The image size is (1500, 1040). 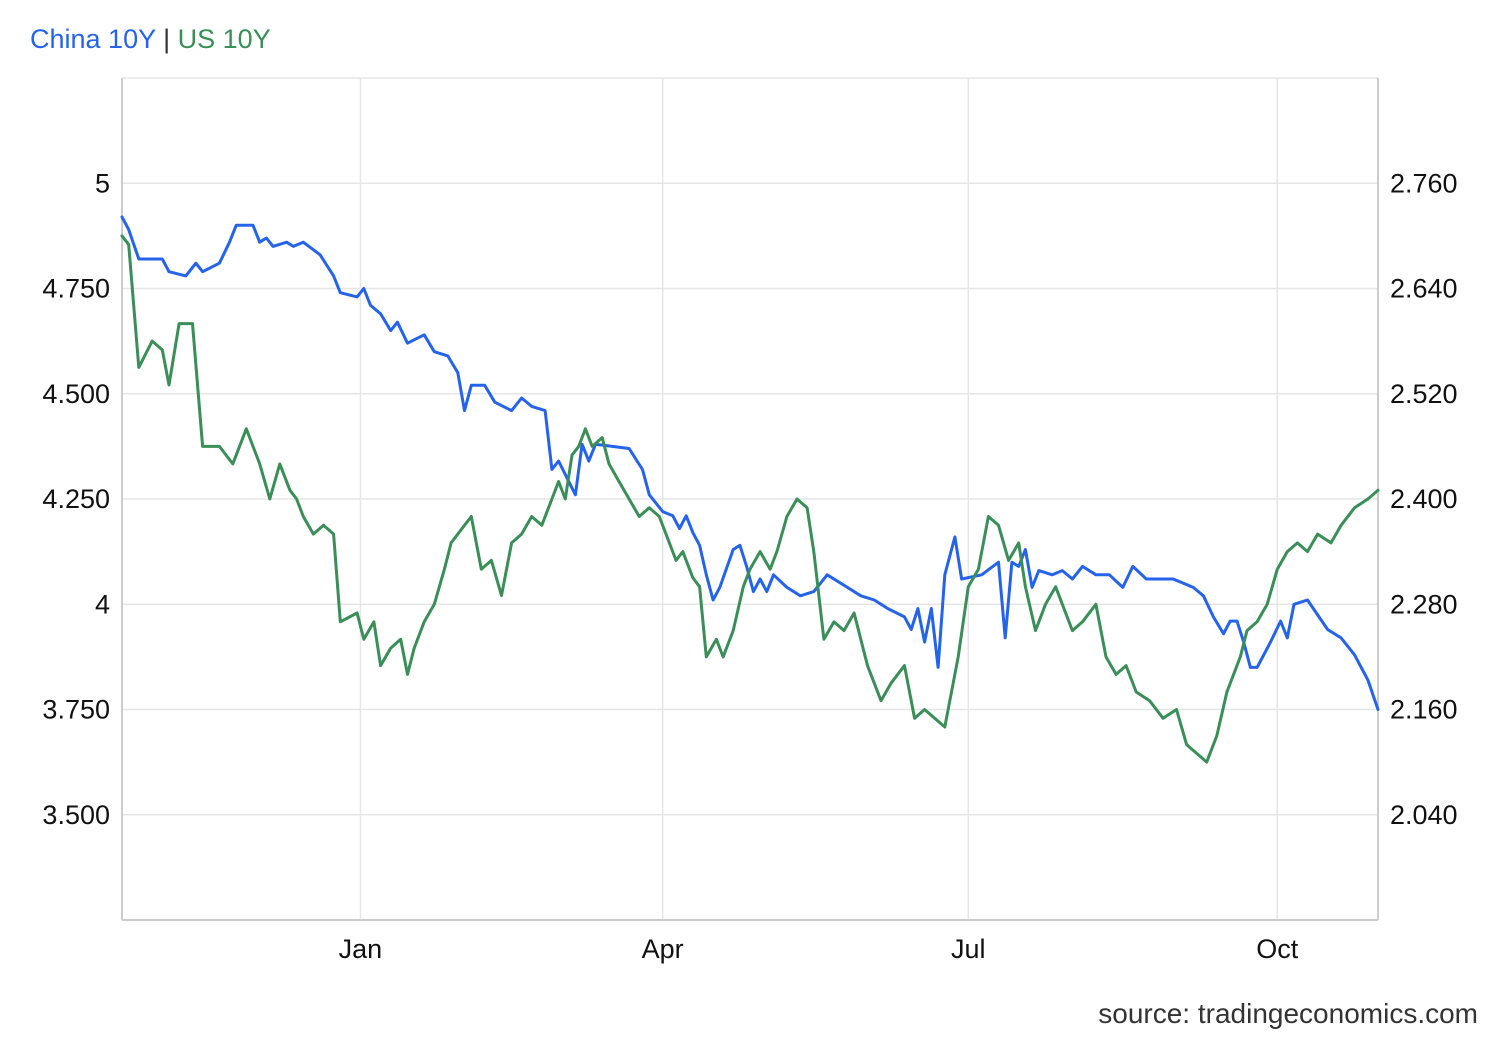 I want to click on y-right-tick-label: 2.160, so click(x=1424, y=710).